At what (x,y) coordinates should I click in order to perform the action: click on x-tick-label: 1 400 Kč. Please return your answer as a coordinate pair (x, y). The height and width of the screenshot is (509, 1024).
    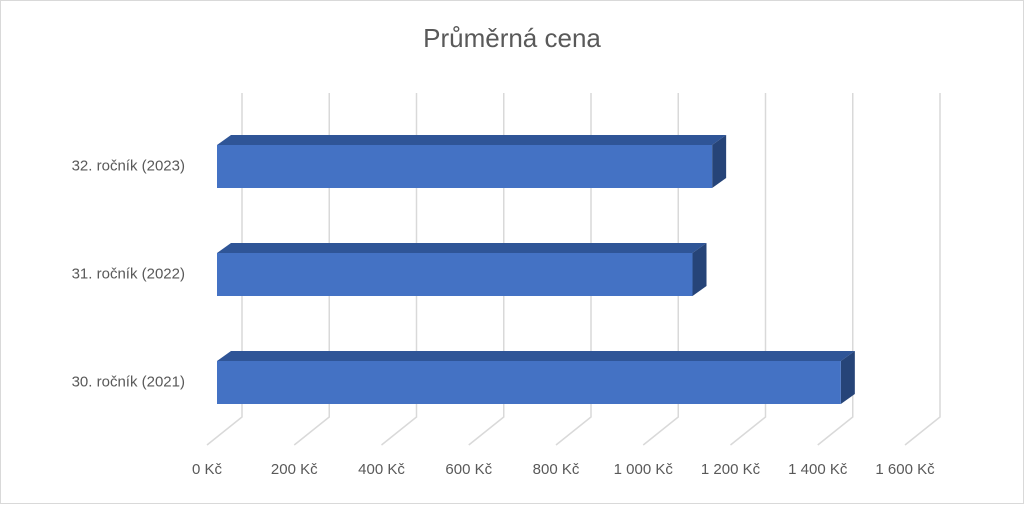
    Looking at the image, I should click on (818, 469).